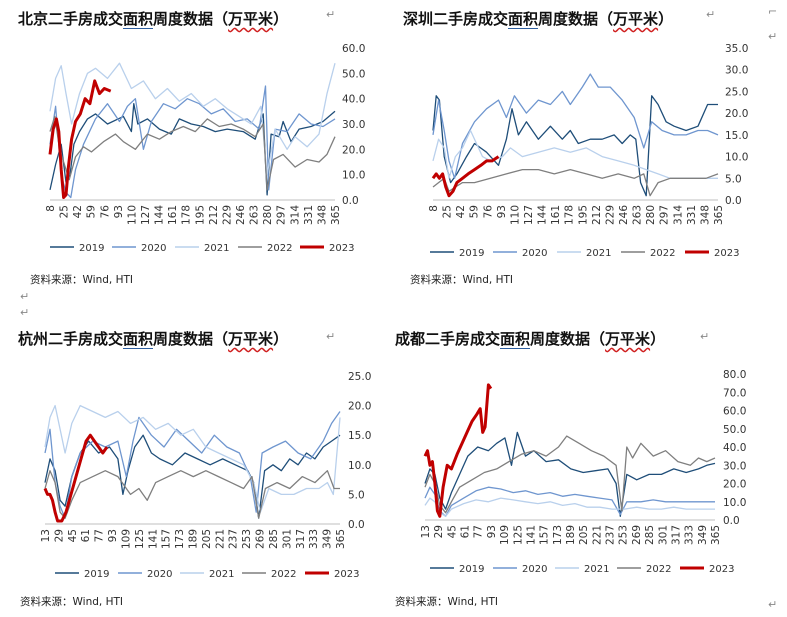 This screenshot has height=617, width=787. I want to click on x-tick-label: 317, so click(676, 535).